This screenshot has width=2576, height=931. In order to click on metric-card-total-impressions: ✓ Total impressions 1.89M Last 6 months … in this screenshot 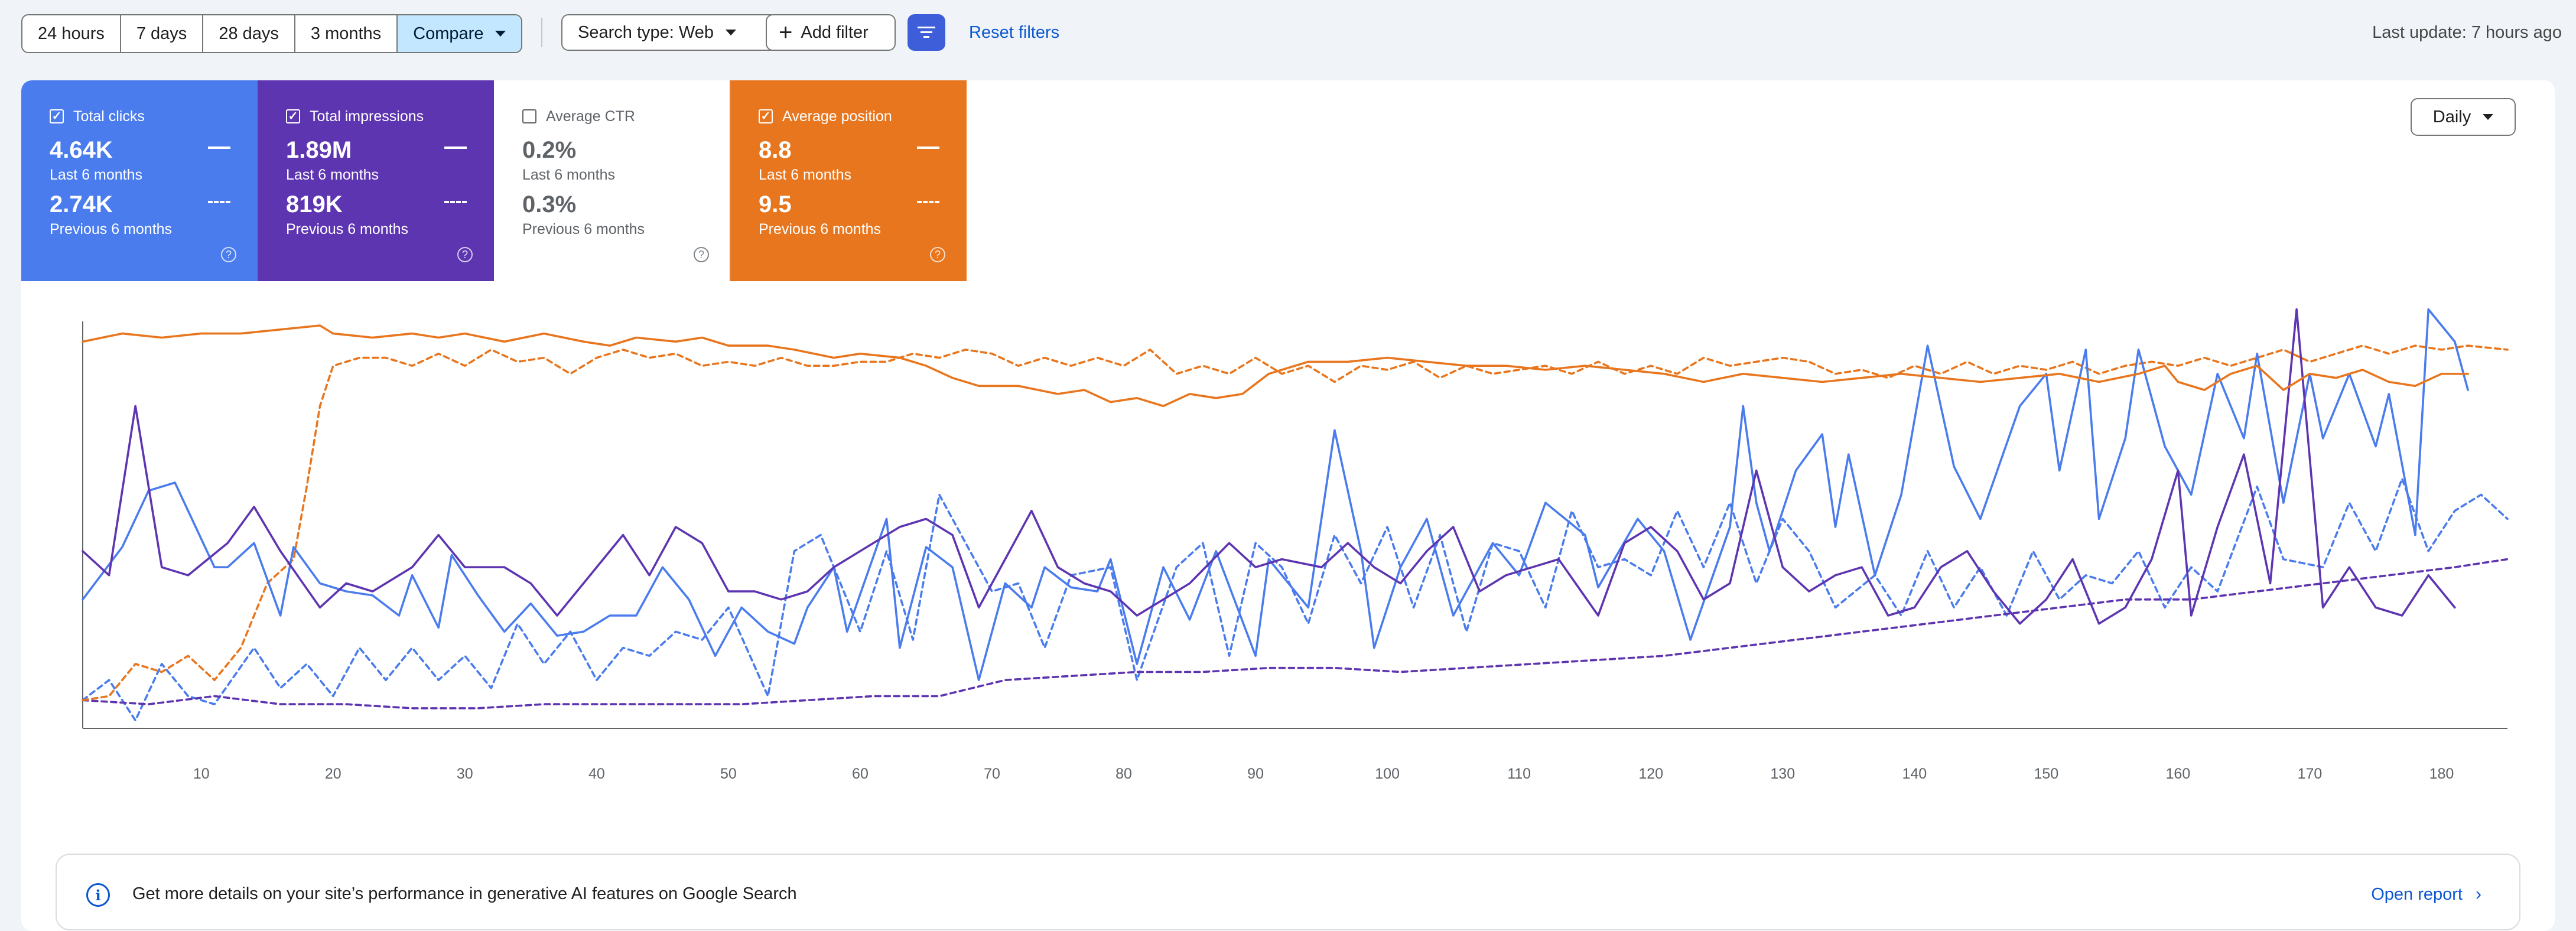, I will do `click(376, 180)`.